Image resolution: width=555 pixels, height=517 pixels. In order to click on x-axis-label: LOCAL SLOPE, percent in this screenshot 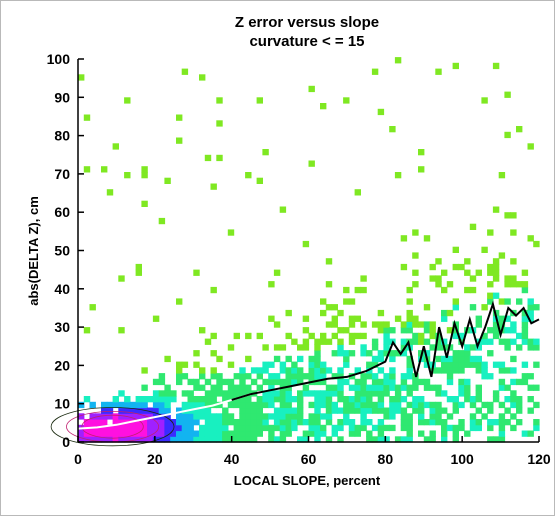, I will do `click(307, 480)`.